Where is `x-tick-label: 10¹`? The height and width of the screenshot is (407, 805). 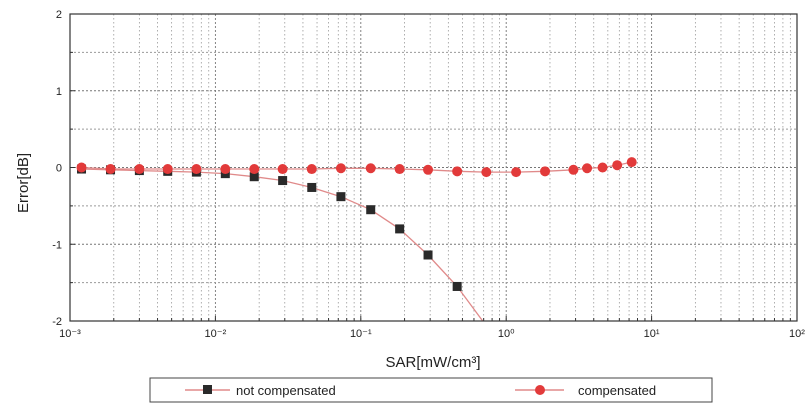 x-tick-label: 10¹ is located at coordinates (652, 334).